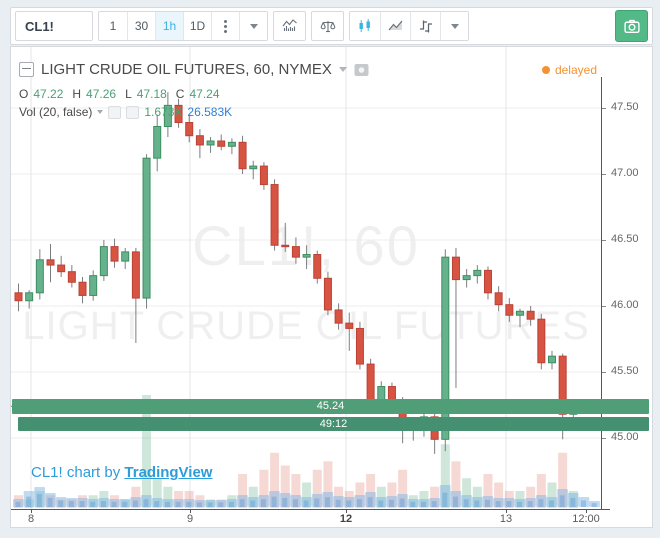 This screenshot has height=538, width=660. I want to click on volume-study-label: Vol (20, false), so click(56, 112).